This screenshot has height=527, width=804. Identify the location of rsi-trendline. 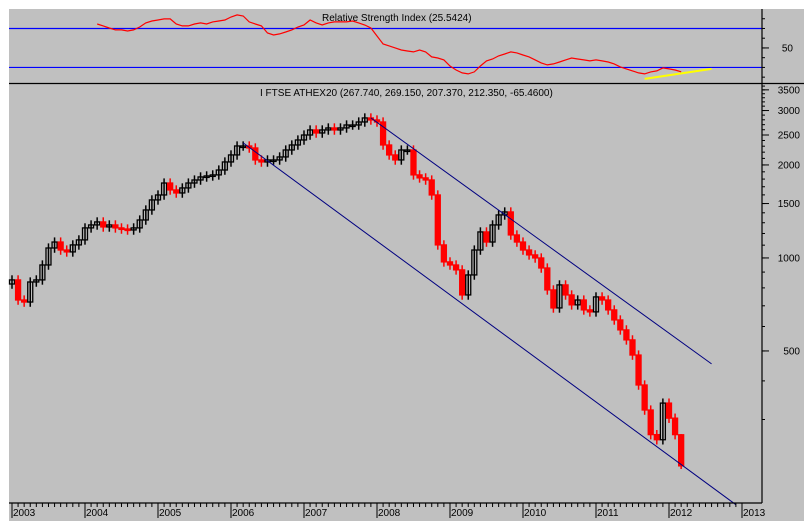
(678, 73).